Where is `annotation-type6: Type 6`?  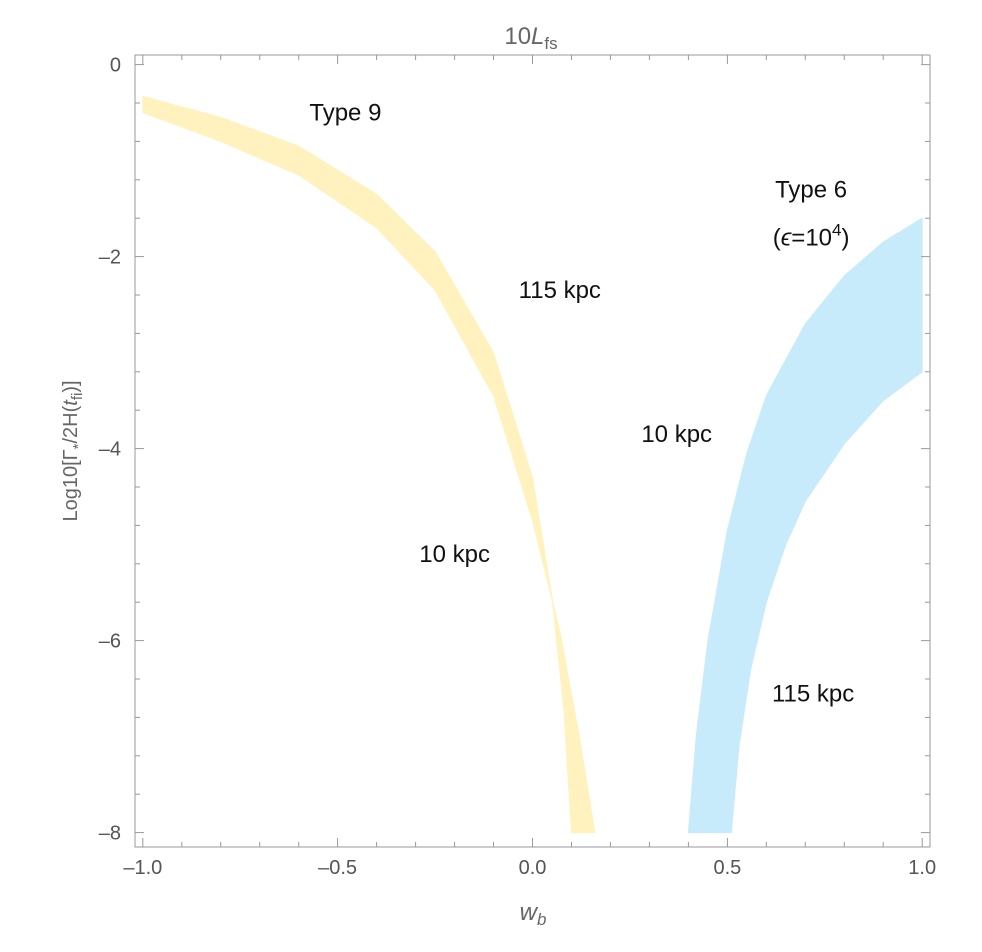
annotation-type6: Type 6 is located at coordinates (811, 189).